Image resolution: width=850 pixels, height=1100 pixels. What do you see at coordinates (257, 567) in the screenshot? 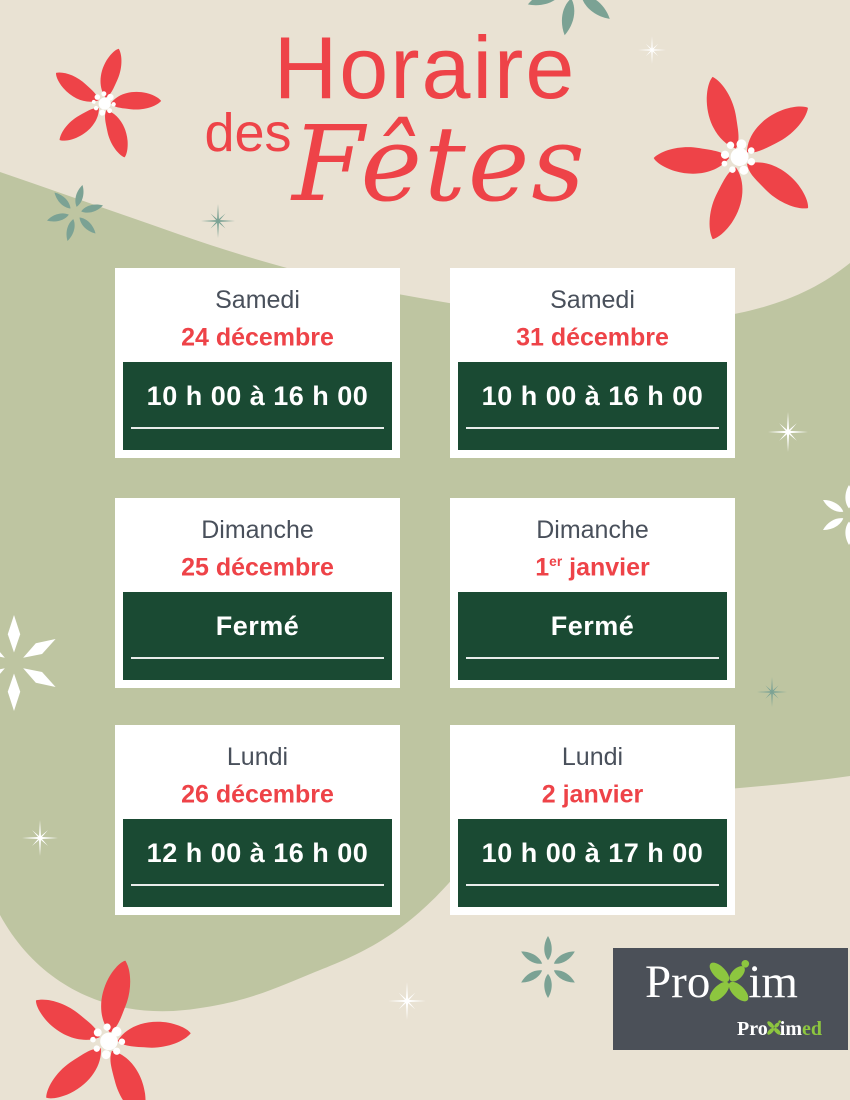
I see `card-date-text: 25 décembre` at bounding box center [257, 567].